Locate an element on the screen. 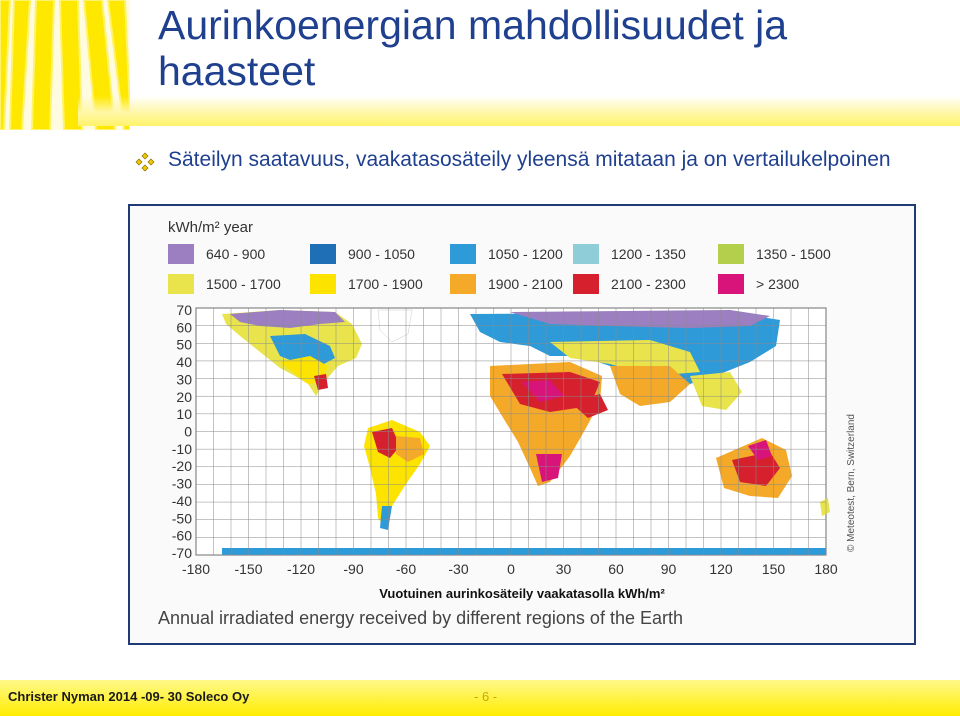  unit-label: kWh/m² year is located at coordinates (210, 227).